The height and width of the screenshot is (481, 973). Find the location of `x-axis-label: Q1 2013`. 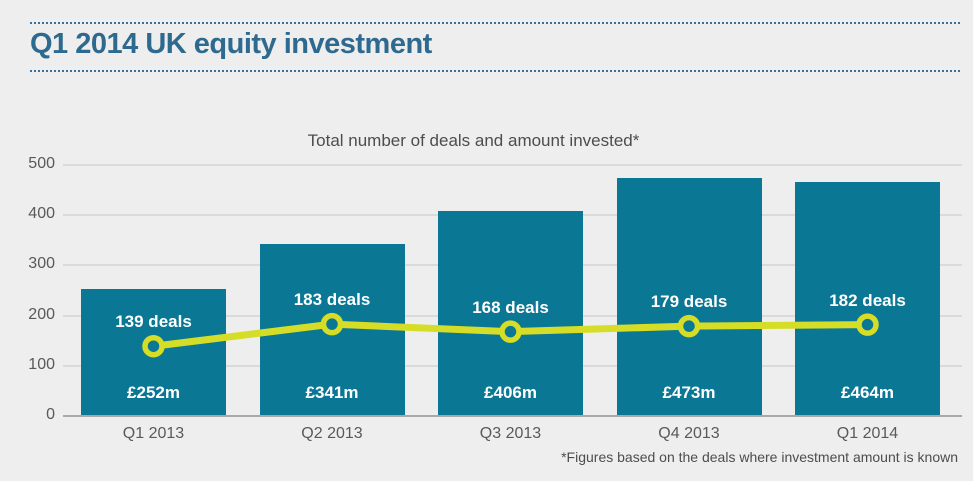

x-axis-label: Q1 2013 is located at coordinates (153, 433).